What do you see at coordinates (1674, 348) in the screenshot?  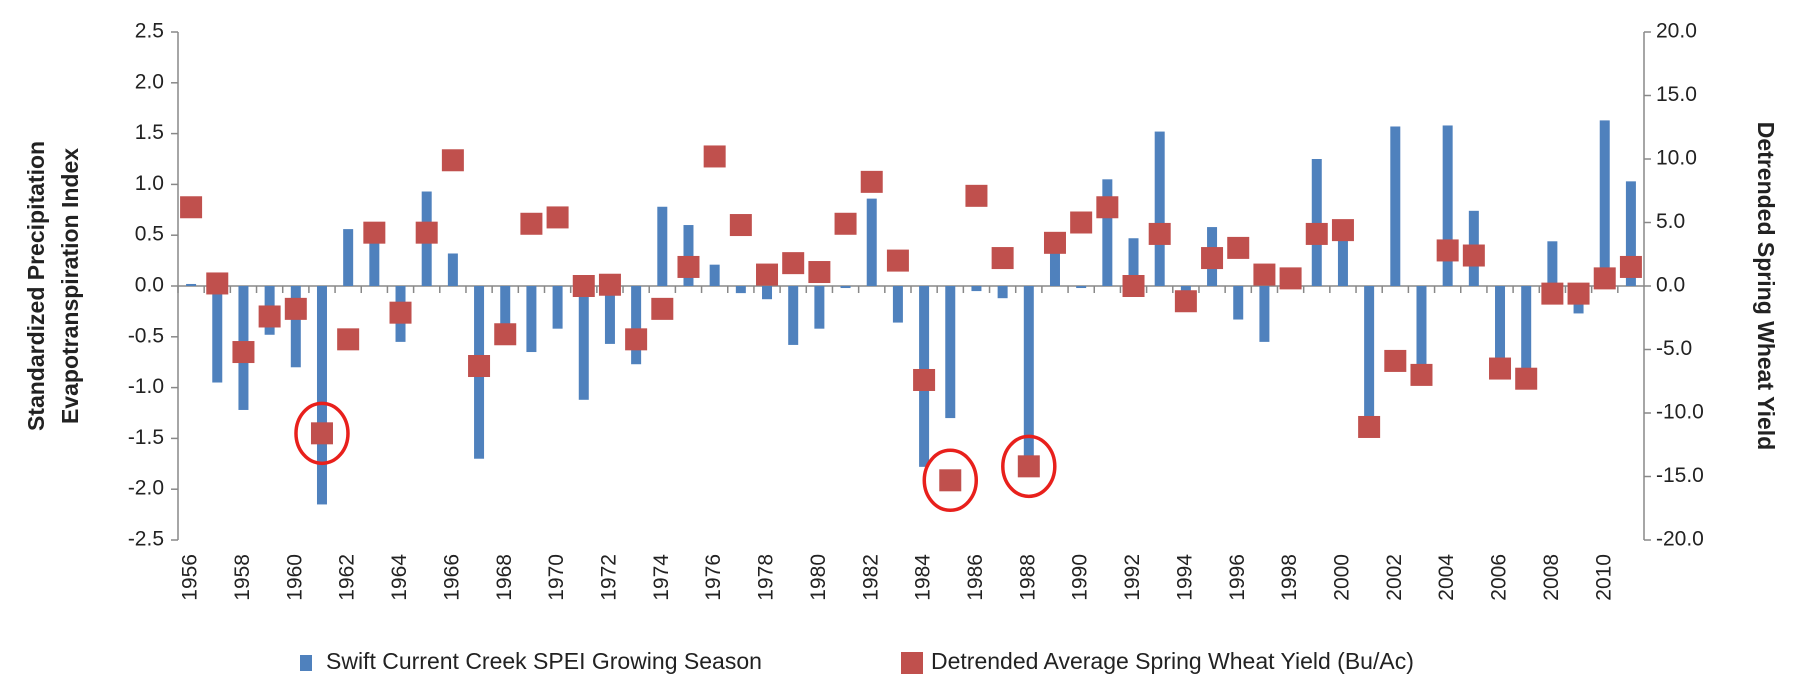 I see `y2-tick-label: -5.0` at bounding box center [1674, 348].